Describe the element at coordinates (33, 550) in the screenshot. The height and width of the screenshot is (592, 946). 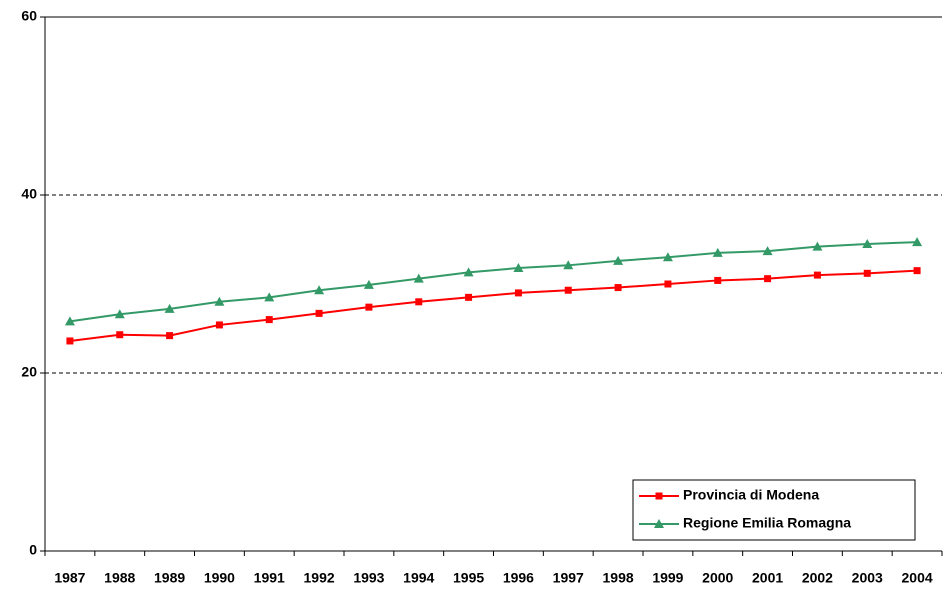
I see `y-tick-label: 0` at that location.